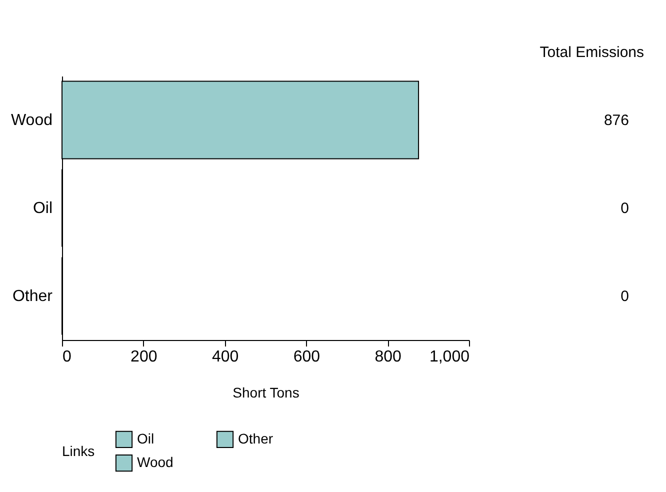 This screenshot has height=492, width=666. Describe the element at coordinates (42, 208) in the screenshot. I see `y-tick-label: Oil` at that location.